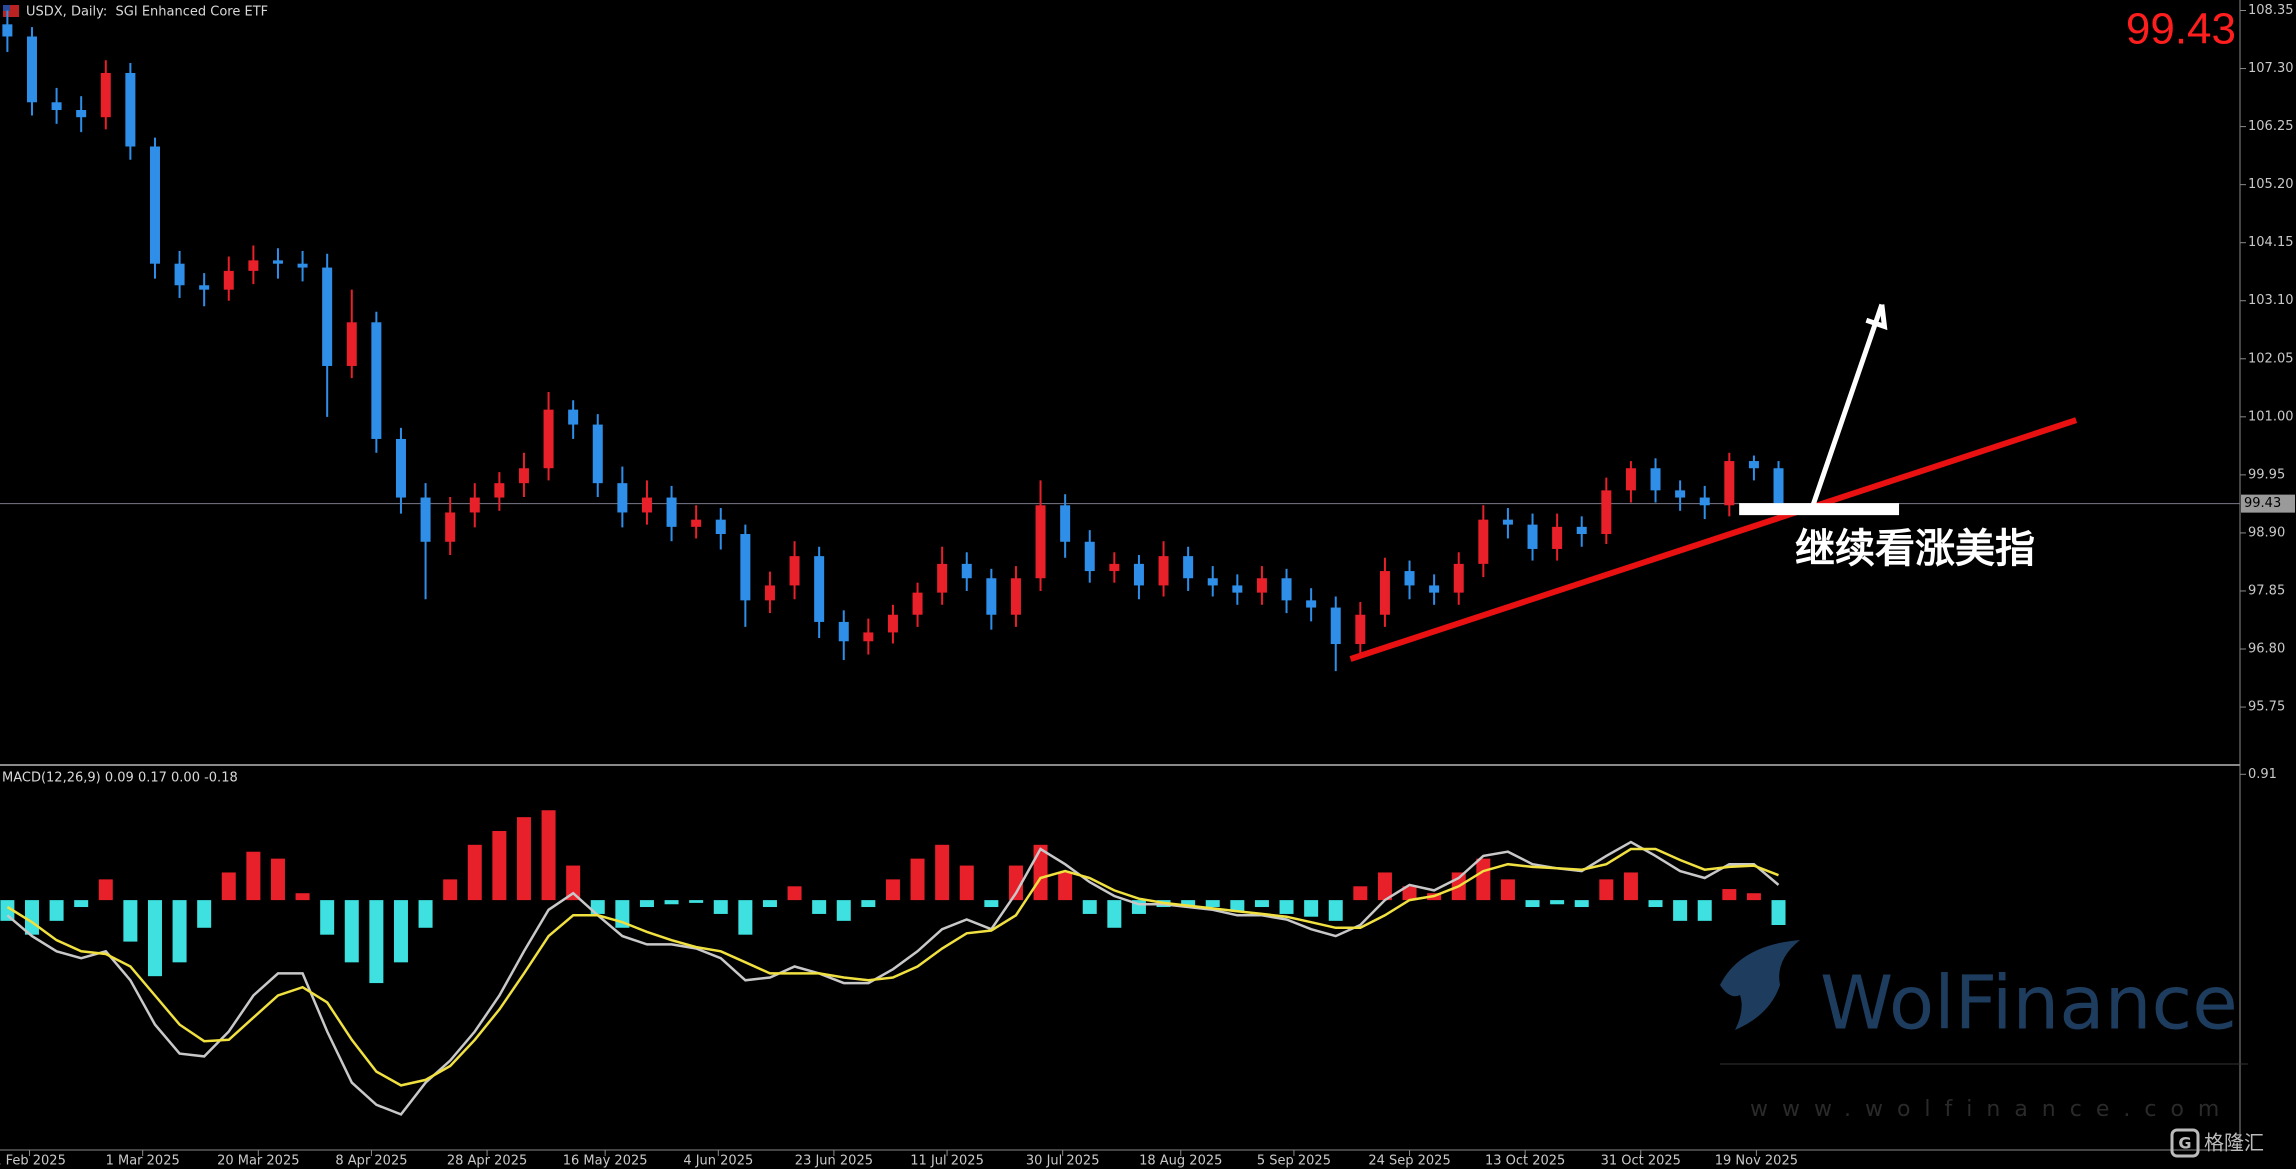 The height and width of the screenshot is (1169, 2296). What do you see at coordinates (1991, 1109) in the screenshot?
I see `watermark-url: www.wolfinance.com` at bounding box center [1991, 1109].